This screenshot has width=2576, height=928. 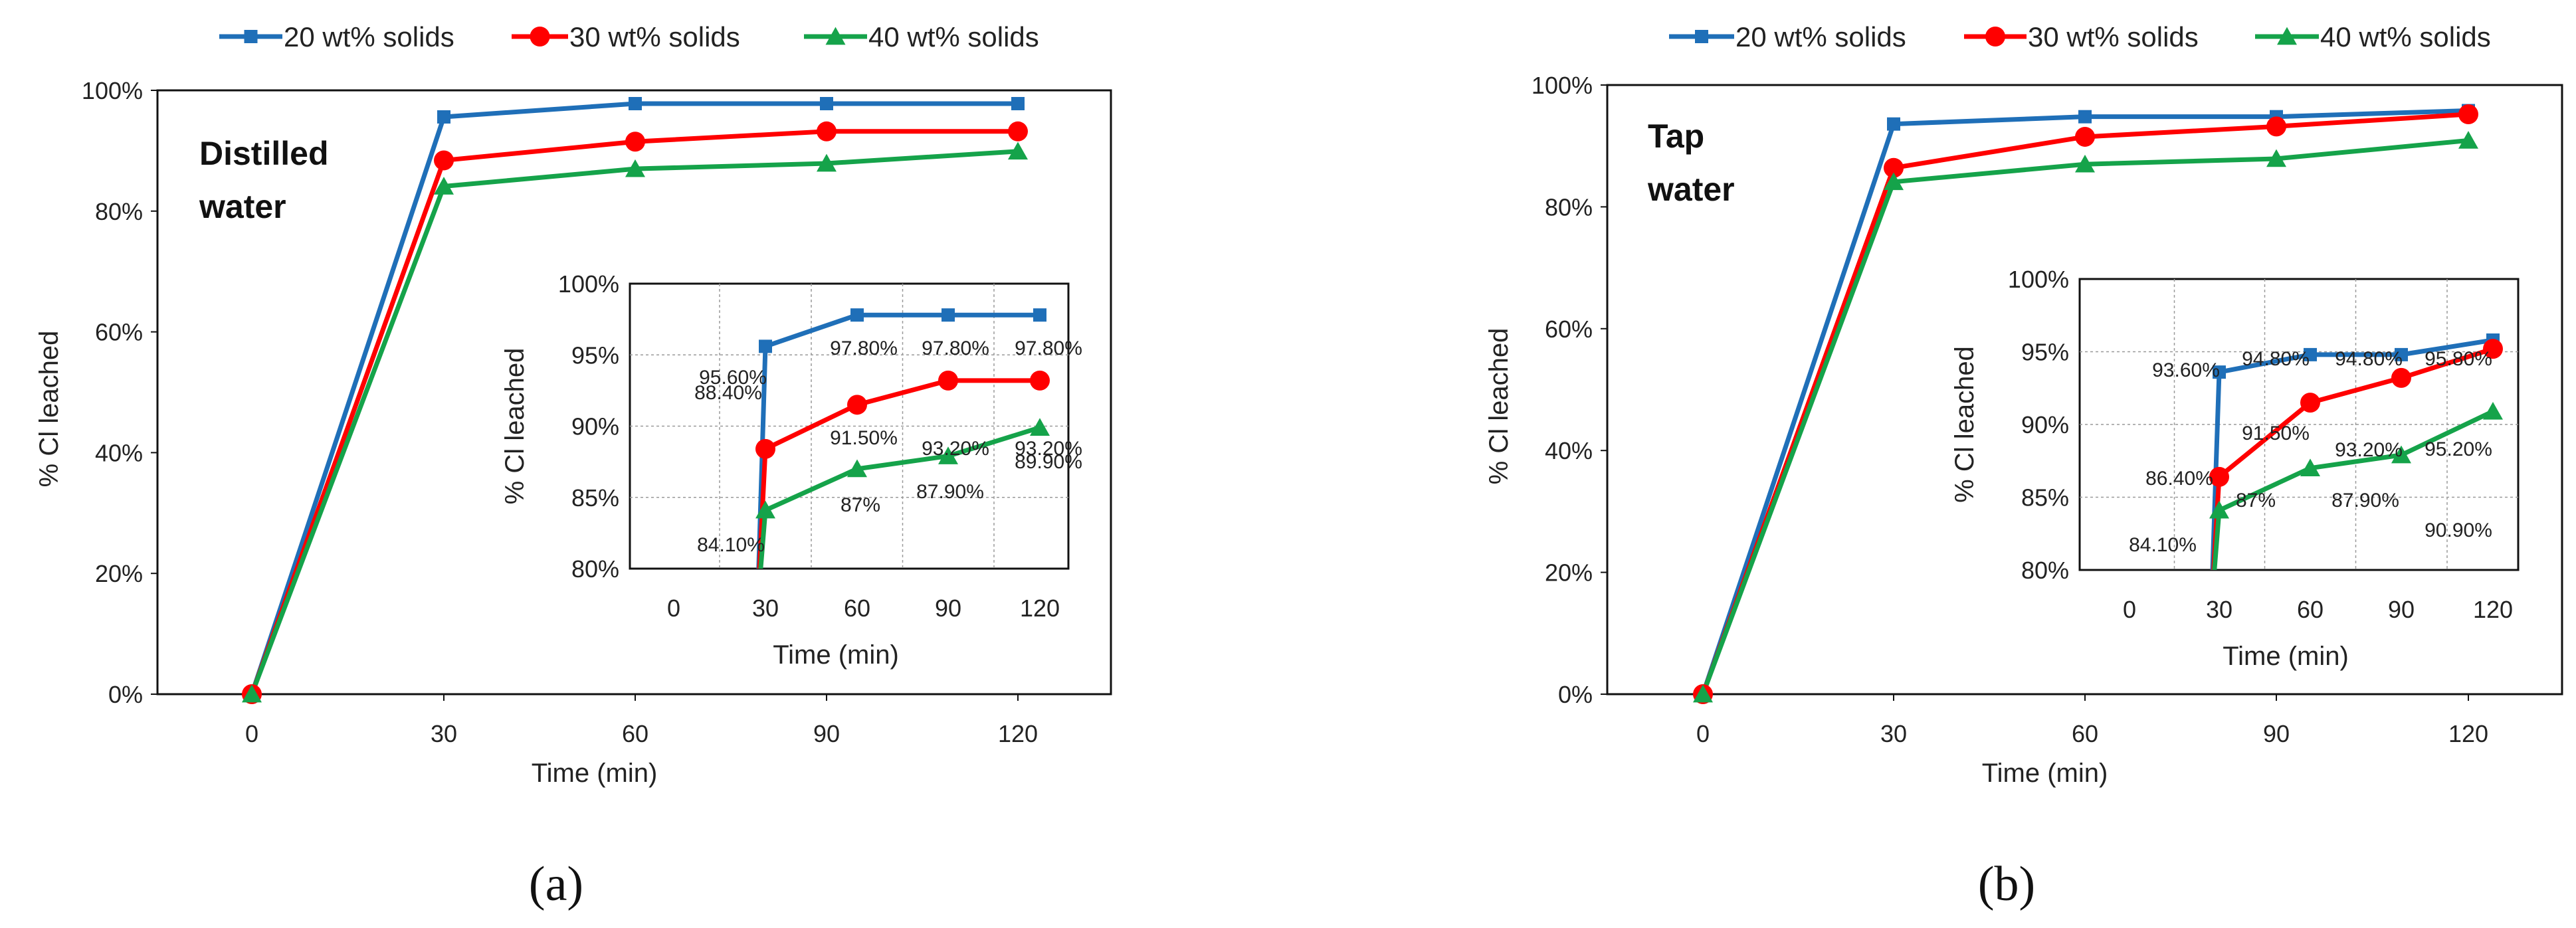 What do you see at coordinates (2045, 352) in the screenshot?
I see `inset-y-tick-label: 95%` at bounding box center [2045, 352].